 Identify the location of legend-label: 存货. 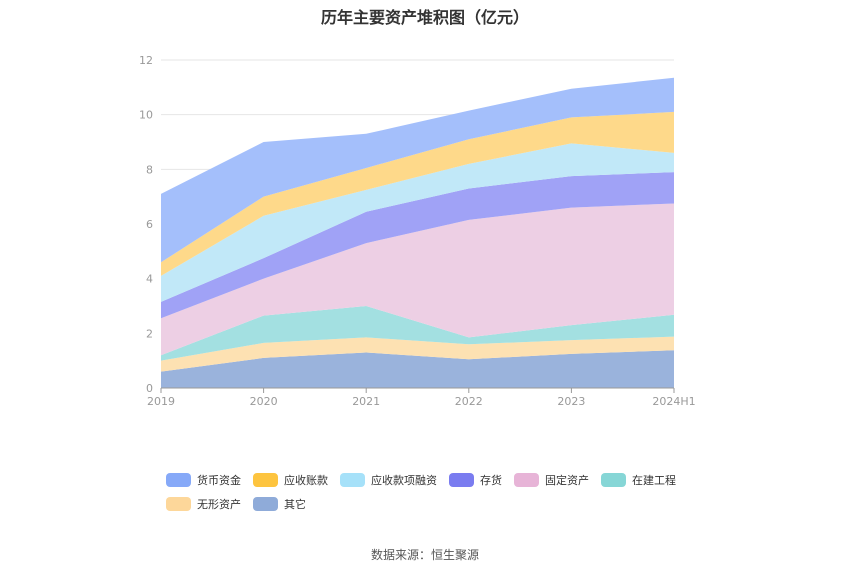
(491, 480).